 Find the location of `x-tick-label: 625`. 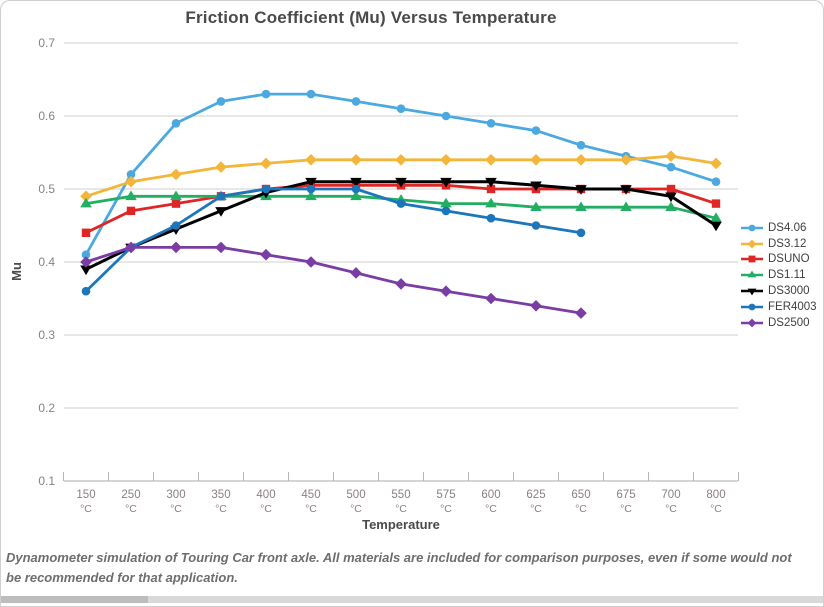

x-tick-label: 625 is located at coordinates (535, 495).